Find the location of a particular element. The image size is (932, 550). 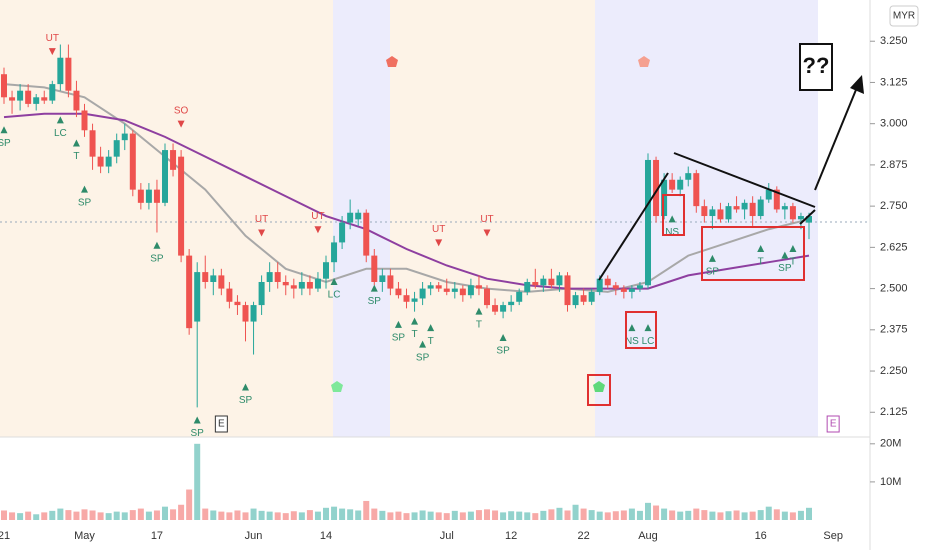

y-tick-label: 2.500 is located at coordinates (894, 288).